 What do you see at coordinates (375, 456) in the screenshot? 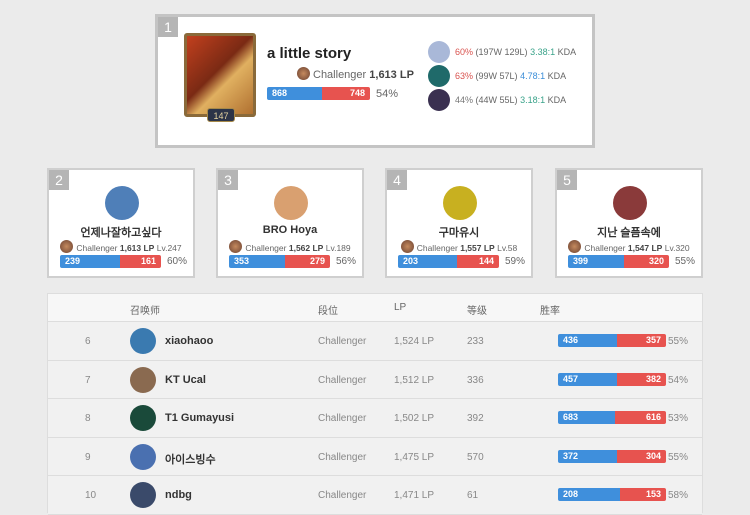
I see `table-row: 9 아이스빙수 Challenger 1,475 LP 570 372 304 55%` at bounding box center [375, 456].